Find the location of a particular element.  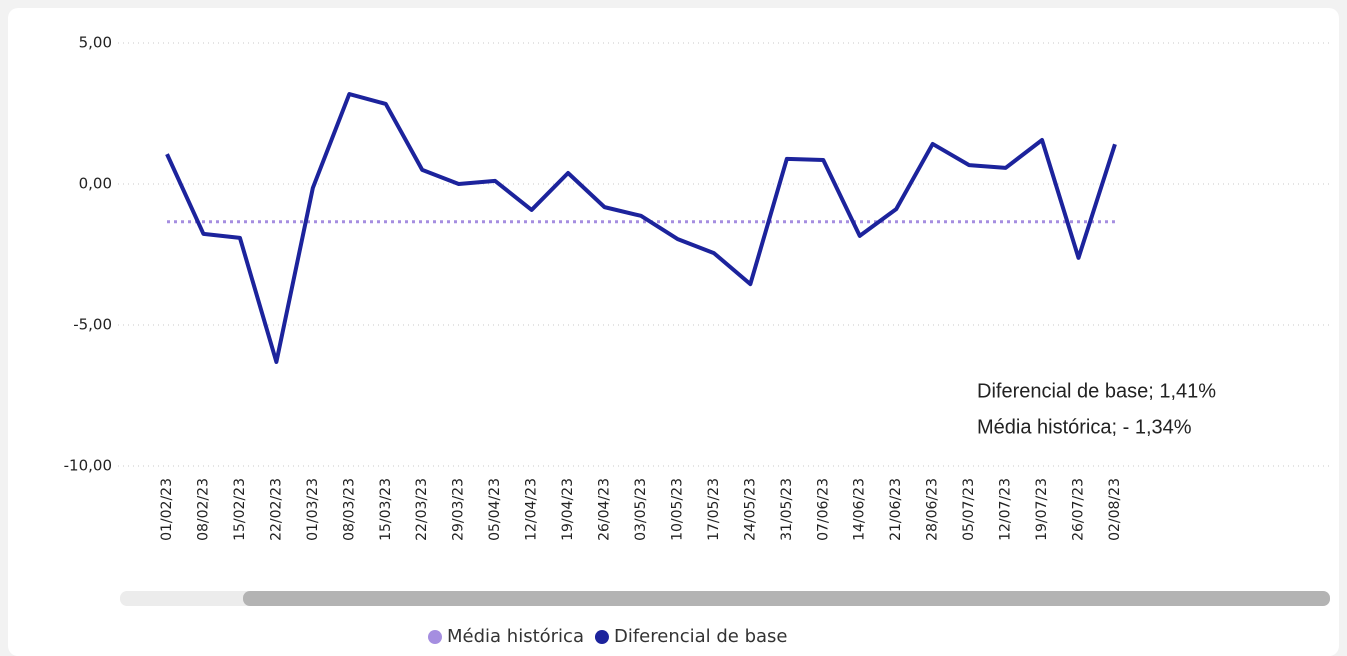

annotation: Diferencial de base; 1,41% is located at coordinates (1096, 391).